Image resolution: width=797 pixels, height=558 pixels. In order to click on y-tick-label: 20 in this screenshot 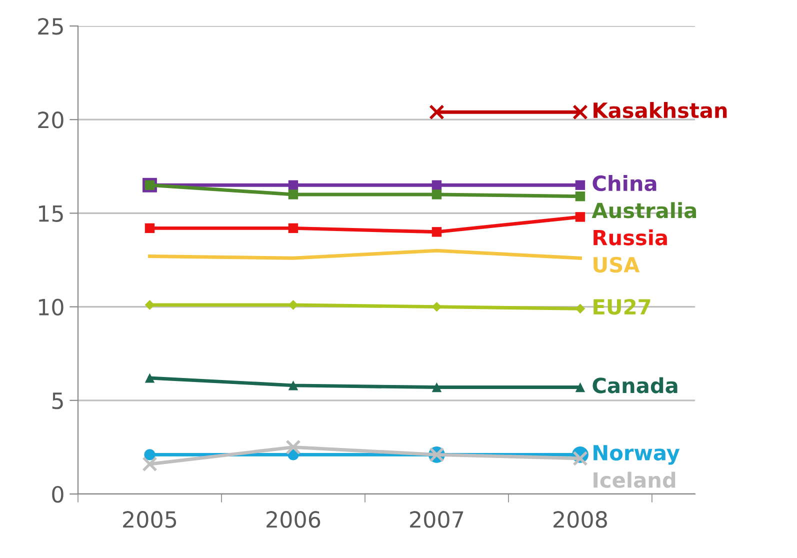, I will do `click(51, 120)`.